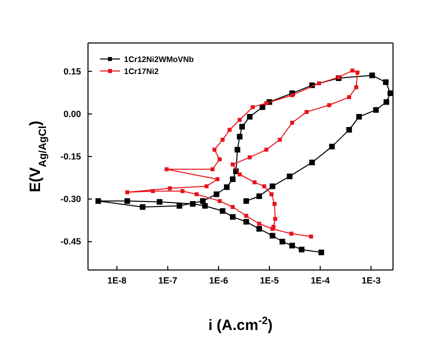  What do you see at coordinates (218, 280) in the screenshot?
I see `x-tick-label: 1E-6` at bounding box center [218, 280].